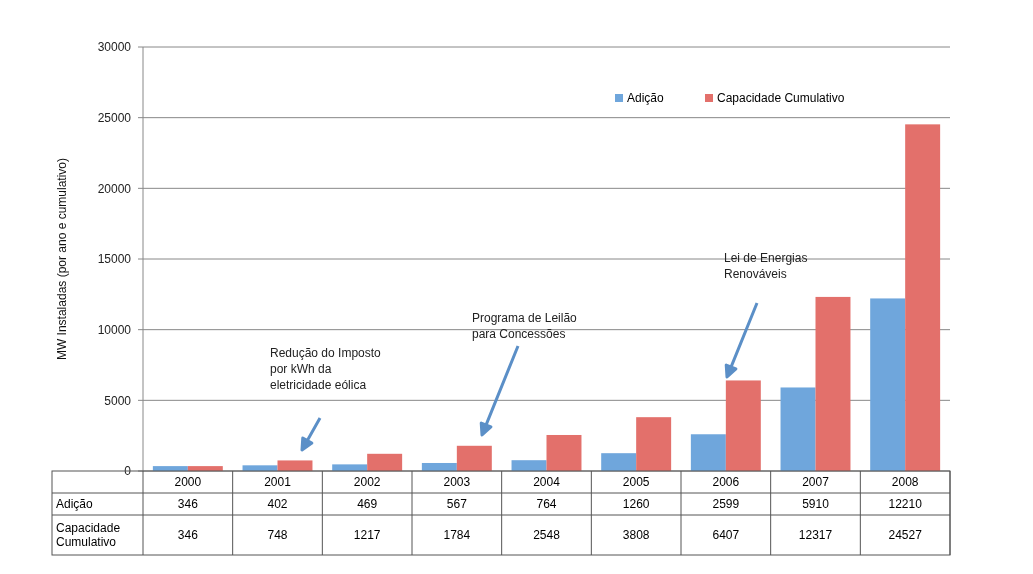 The width and height of the screenshot is (1033, 574). Describe the element at coordinates (62, 259) in the screenshot. I see `y-axis-title: MW Instaladas (por ano e cumulativo)` at that location.